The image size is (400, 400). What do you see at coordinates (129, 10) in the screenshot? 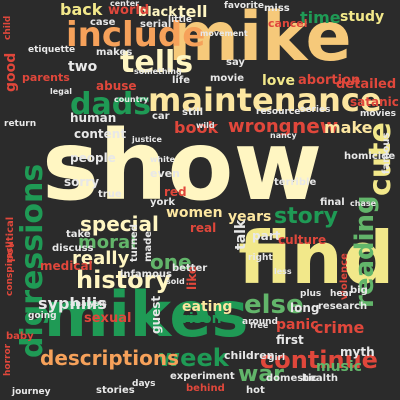
I see `word-world: world` at bounding box center [129, 10].